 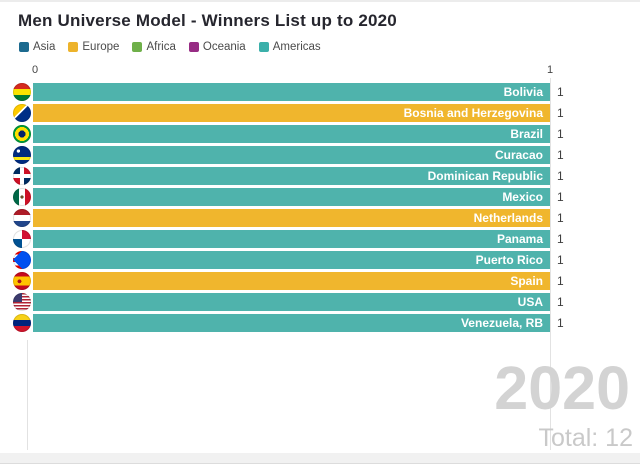 What do you see at coordinates (291, 218) in the screenshot?
I see `bar-netherlands: Netherlands` at bounding box center [291, 218].